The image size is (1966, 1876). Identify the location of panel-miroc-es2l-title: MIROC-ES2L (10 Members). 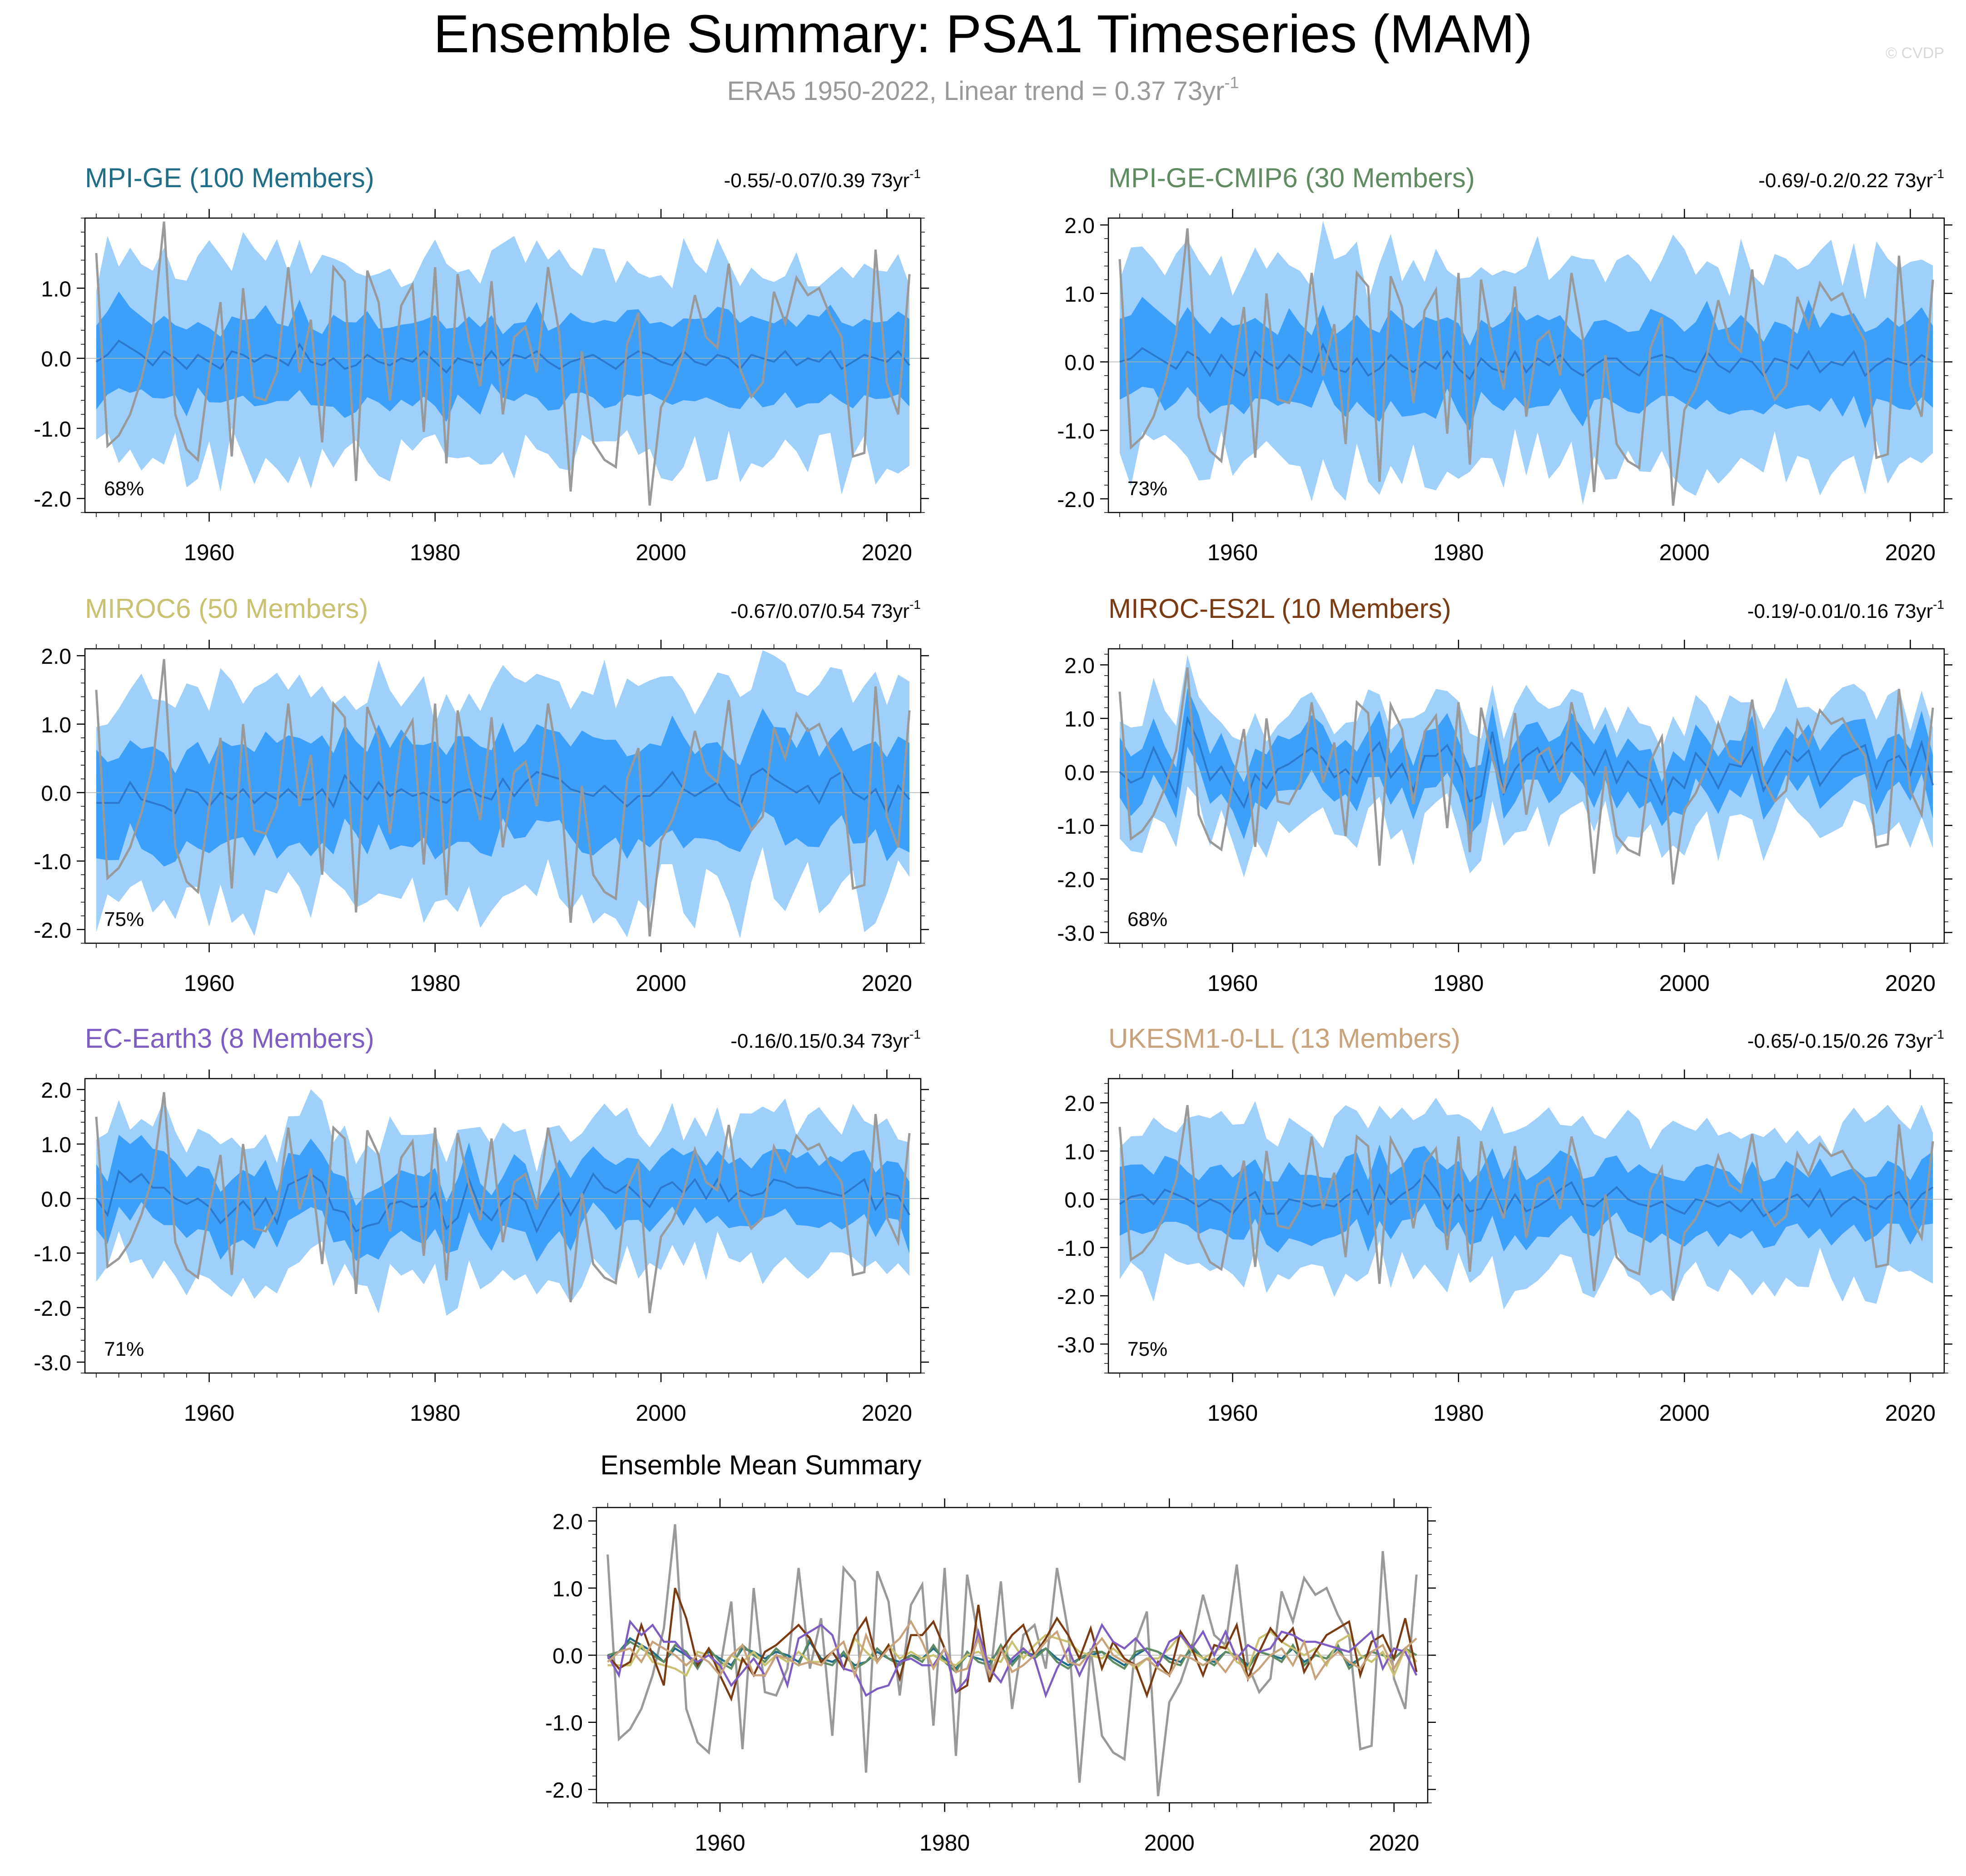
(1279, 609).